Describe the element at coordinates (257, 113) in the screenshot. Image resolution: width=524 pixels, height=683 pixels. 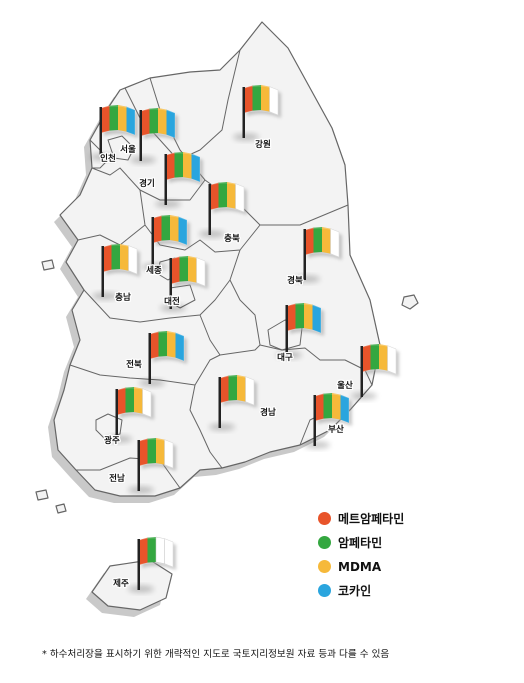
I see `flag-gangwon` at that location.